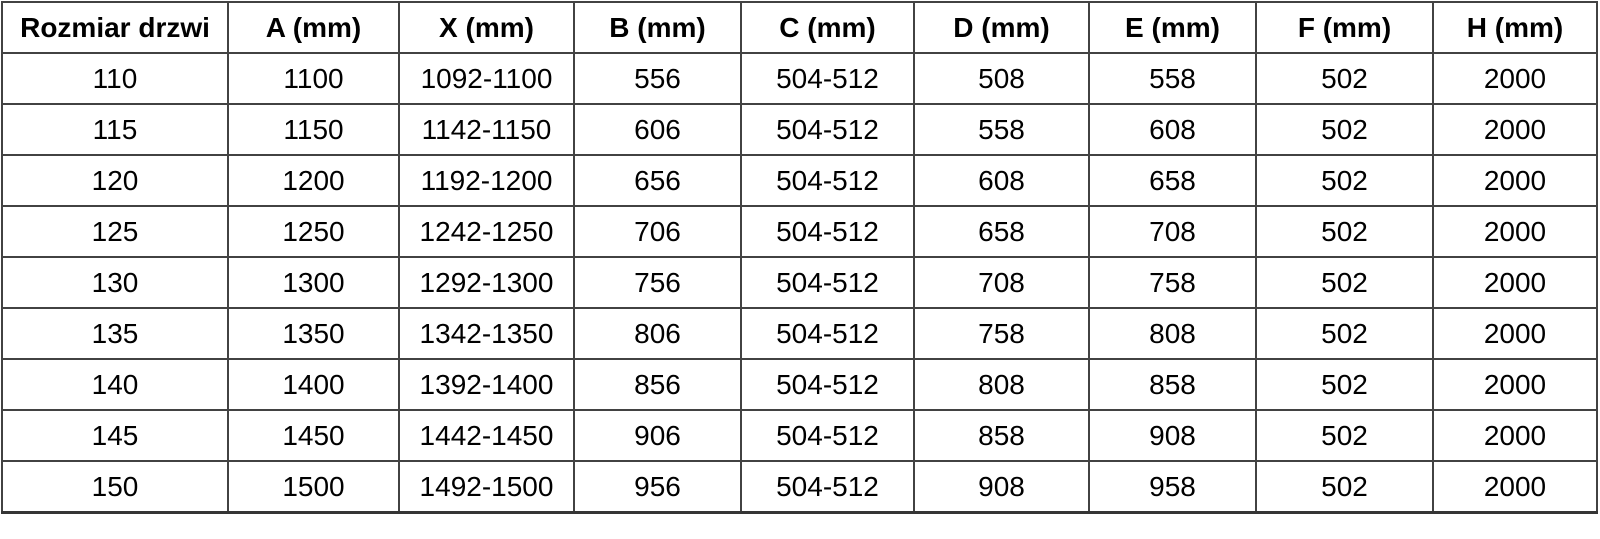 Image resolution: width=1600 pixels, height=539 pixels. I want to click on column-header-b: B (mm), so click(657, 27).